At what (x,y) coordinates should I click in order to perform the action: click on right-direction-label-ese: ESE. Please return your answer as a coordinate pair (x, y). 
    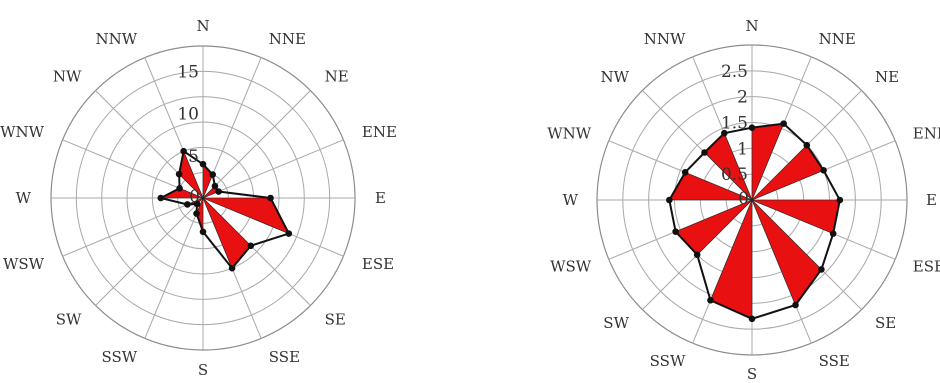
    Looking at the image, I should click on (926, 267).